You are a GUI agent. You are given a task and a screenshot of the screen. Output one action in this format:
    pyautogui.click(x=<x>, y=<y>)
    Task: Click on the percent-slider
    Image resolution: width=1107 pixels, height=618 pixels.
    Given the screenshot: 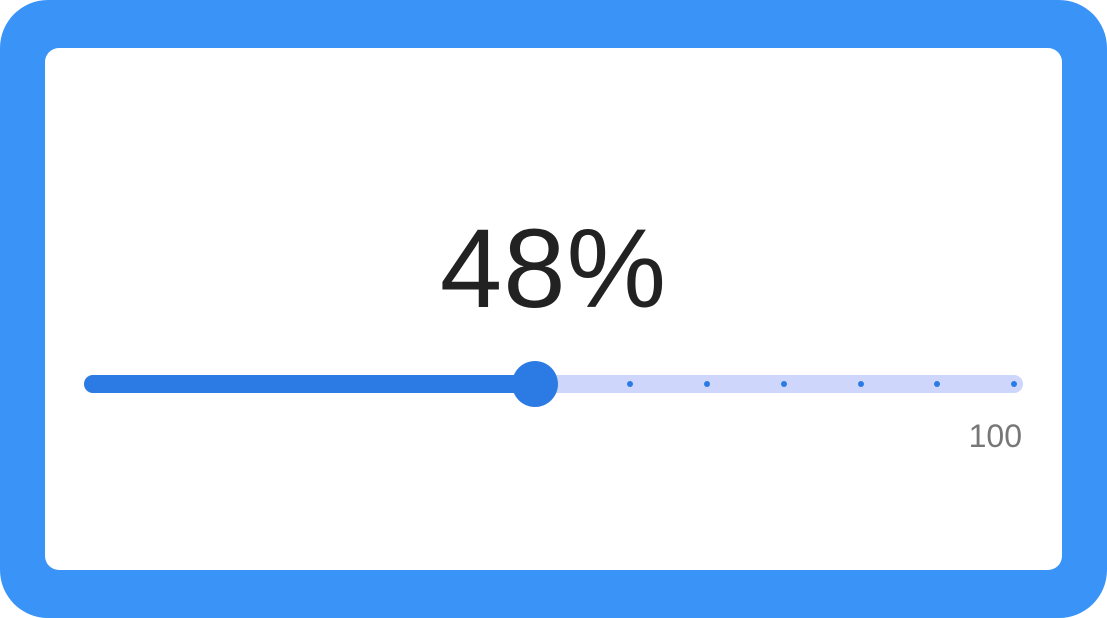 What is the action you would take?
    pyautogui.click(x=553, y=384)
    